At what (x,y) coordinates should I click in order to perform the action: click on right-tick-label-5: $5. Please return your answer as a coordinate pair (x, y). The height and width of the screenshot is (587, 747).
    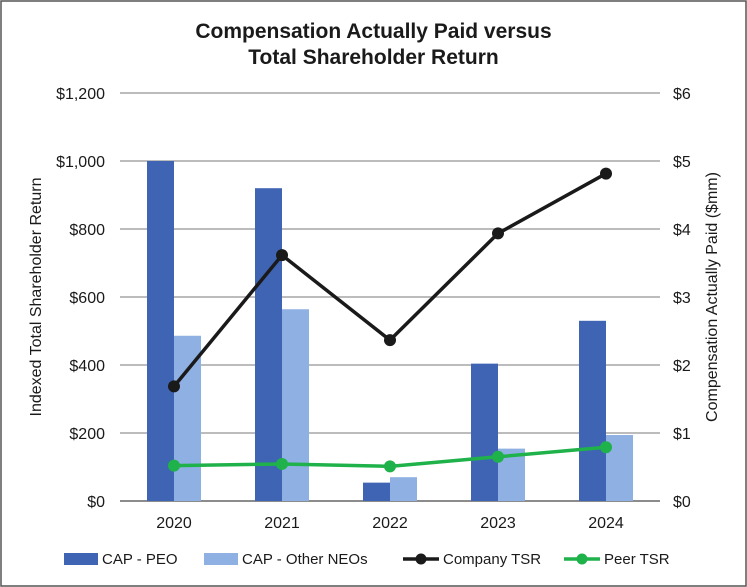
    Looking at the image, I should click on (682, 162).